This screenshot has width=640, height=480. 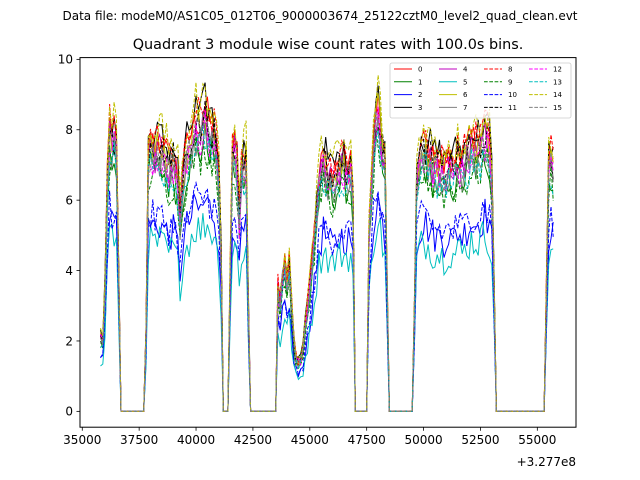 I want to click on x-tick-label: 42500, so click(x=253, y=440).